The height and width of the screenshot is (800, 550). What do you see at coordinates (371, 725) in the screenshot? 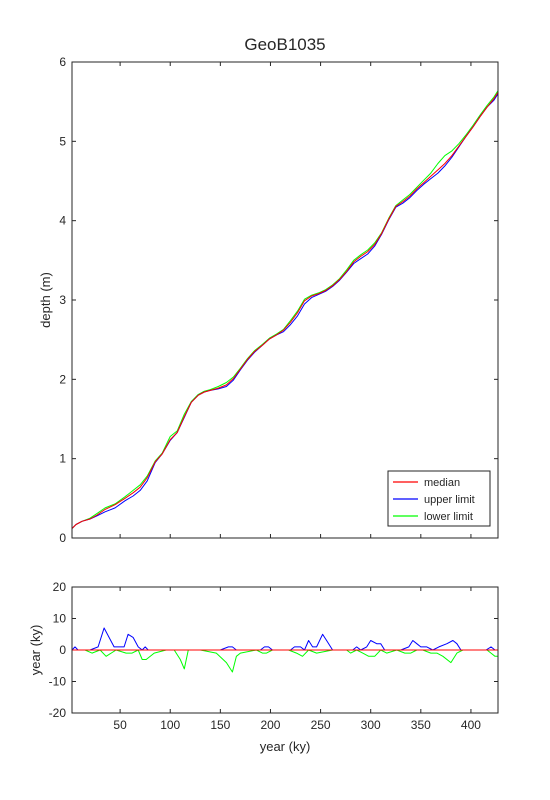
I see `x-tick-label: 300` at bounding box center [371, 725].